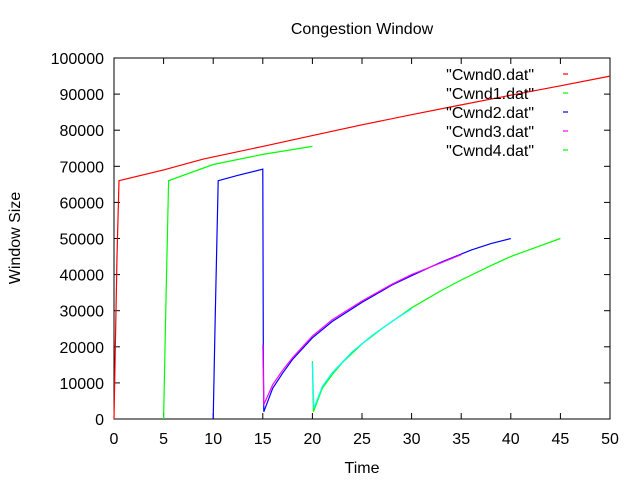  I want to click on y-axis-label: Window Size, so click(15, 238).